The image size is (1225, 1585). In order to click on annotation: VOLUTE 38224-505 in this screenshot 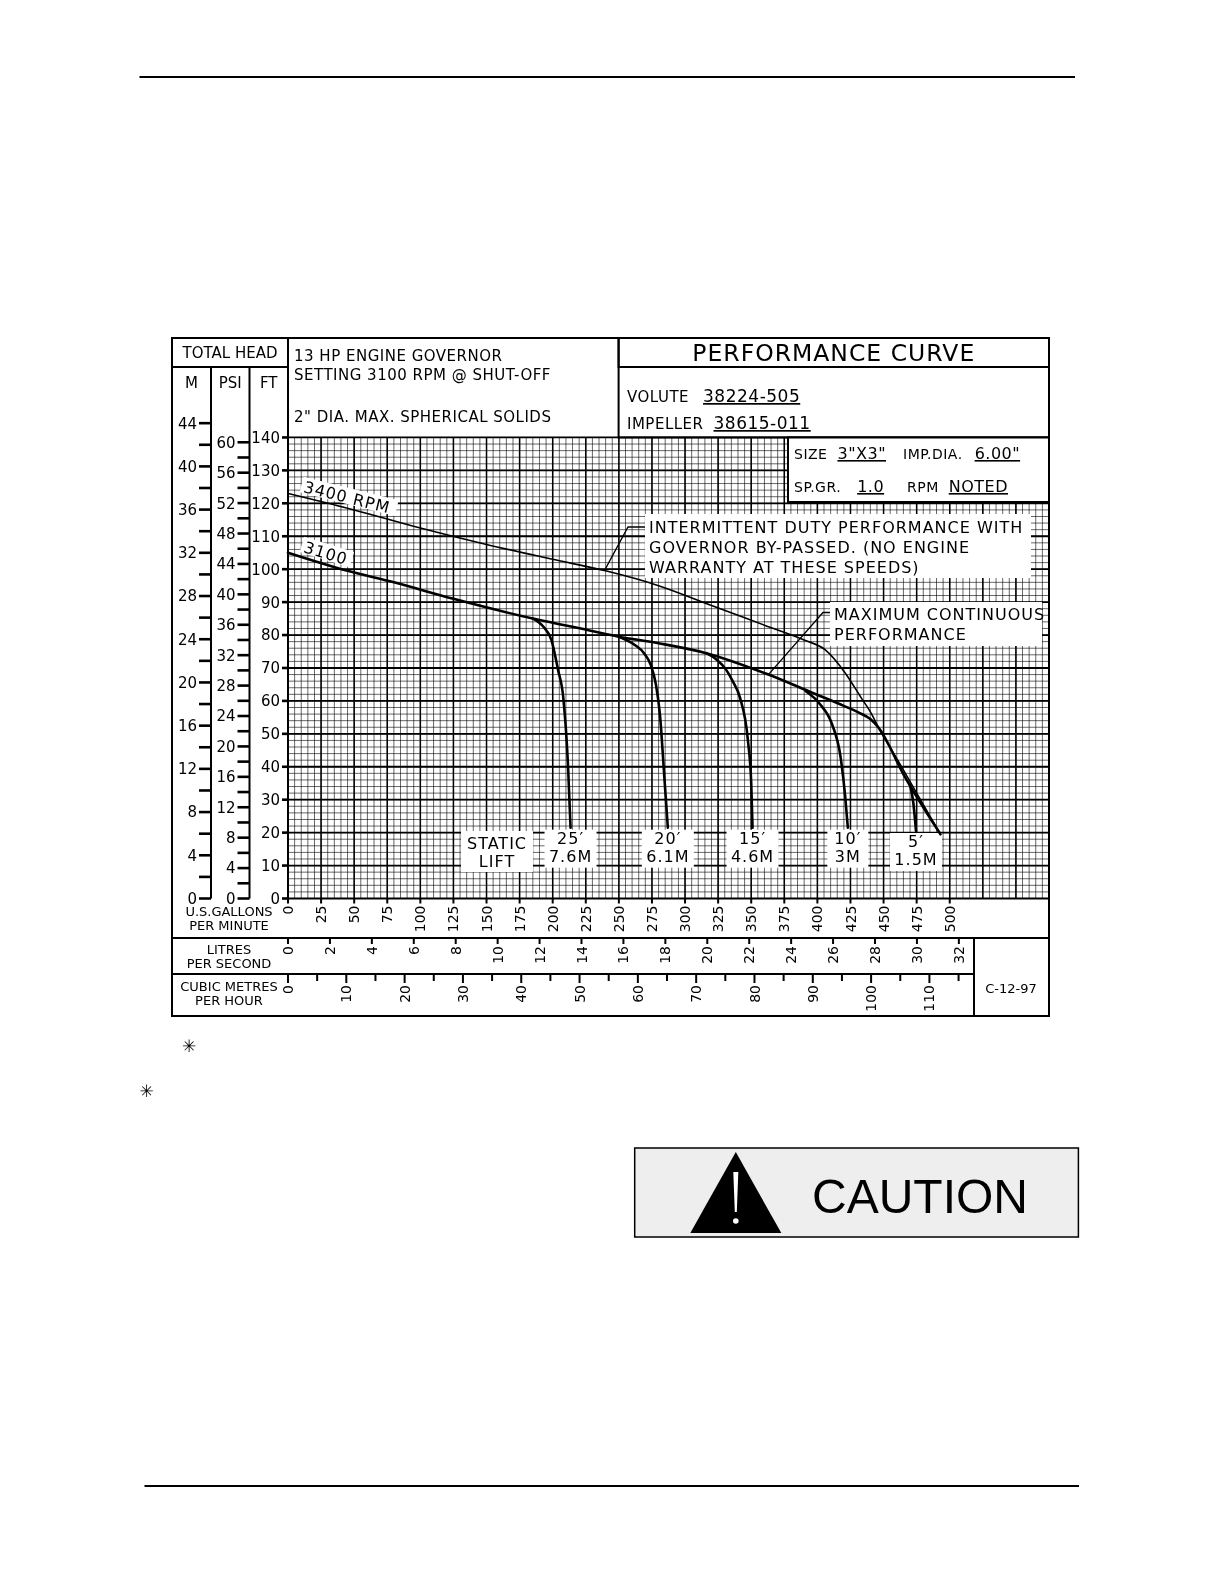, I will do `click(714, 396)`.